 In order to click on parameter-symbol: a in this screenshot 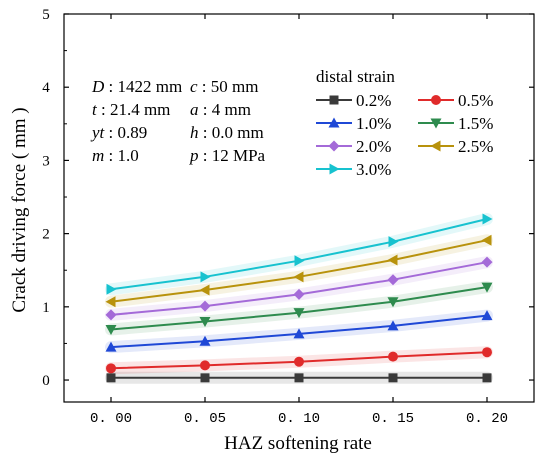, I will do `click(194, 109)`.